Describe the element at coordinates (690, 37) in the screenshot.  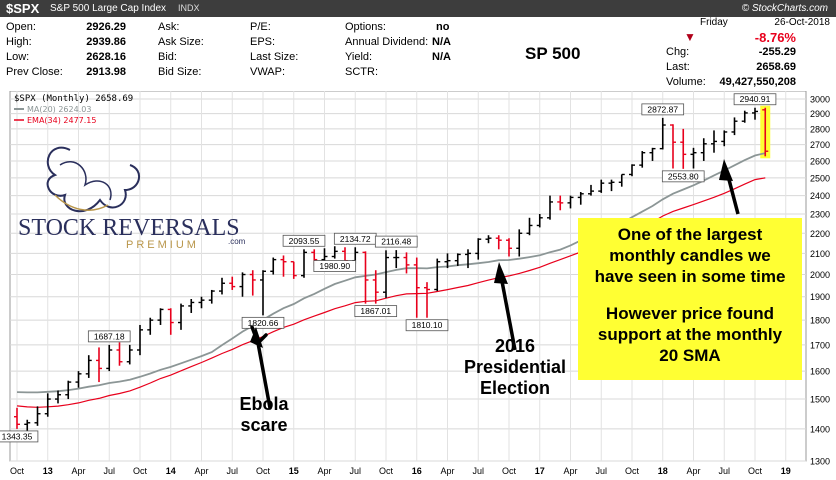
I see `down-arrow-icon: ▼` at that location.